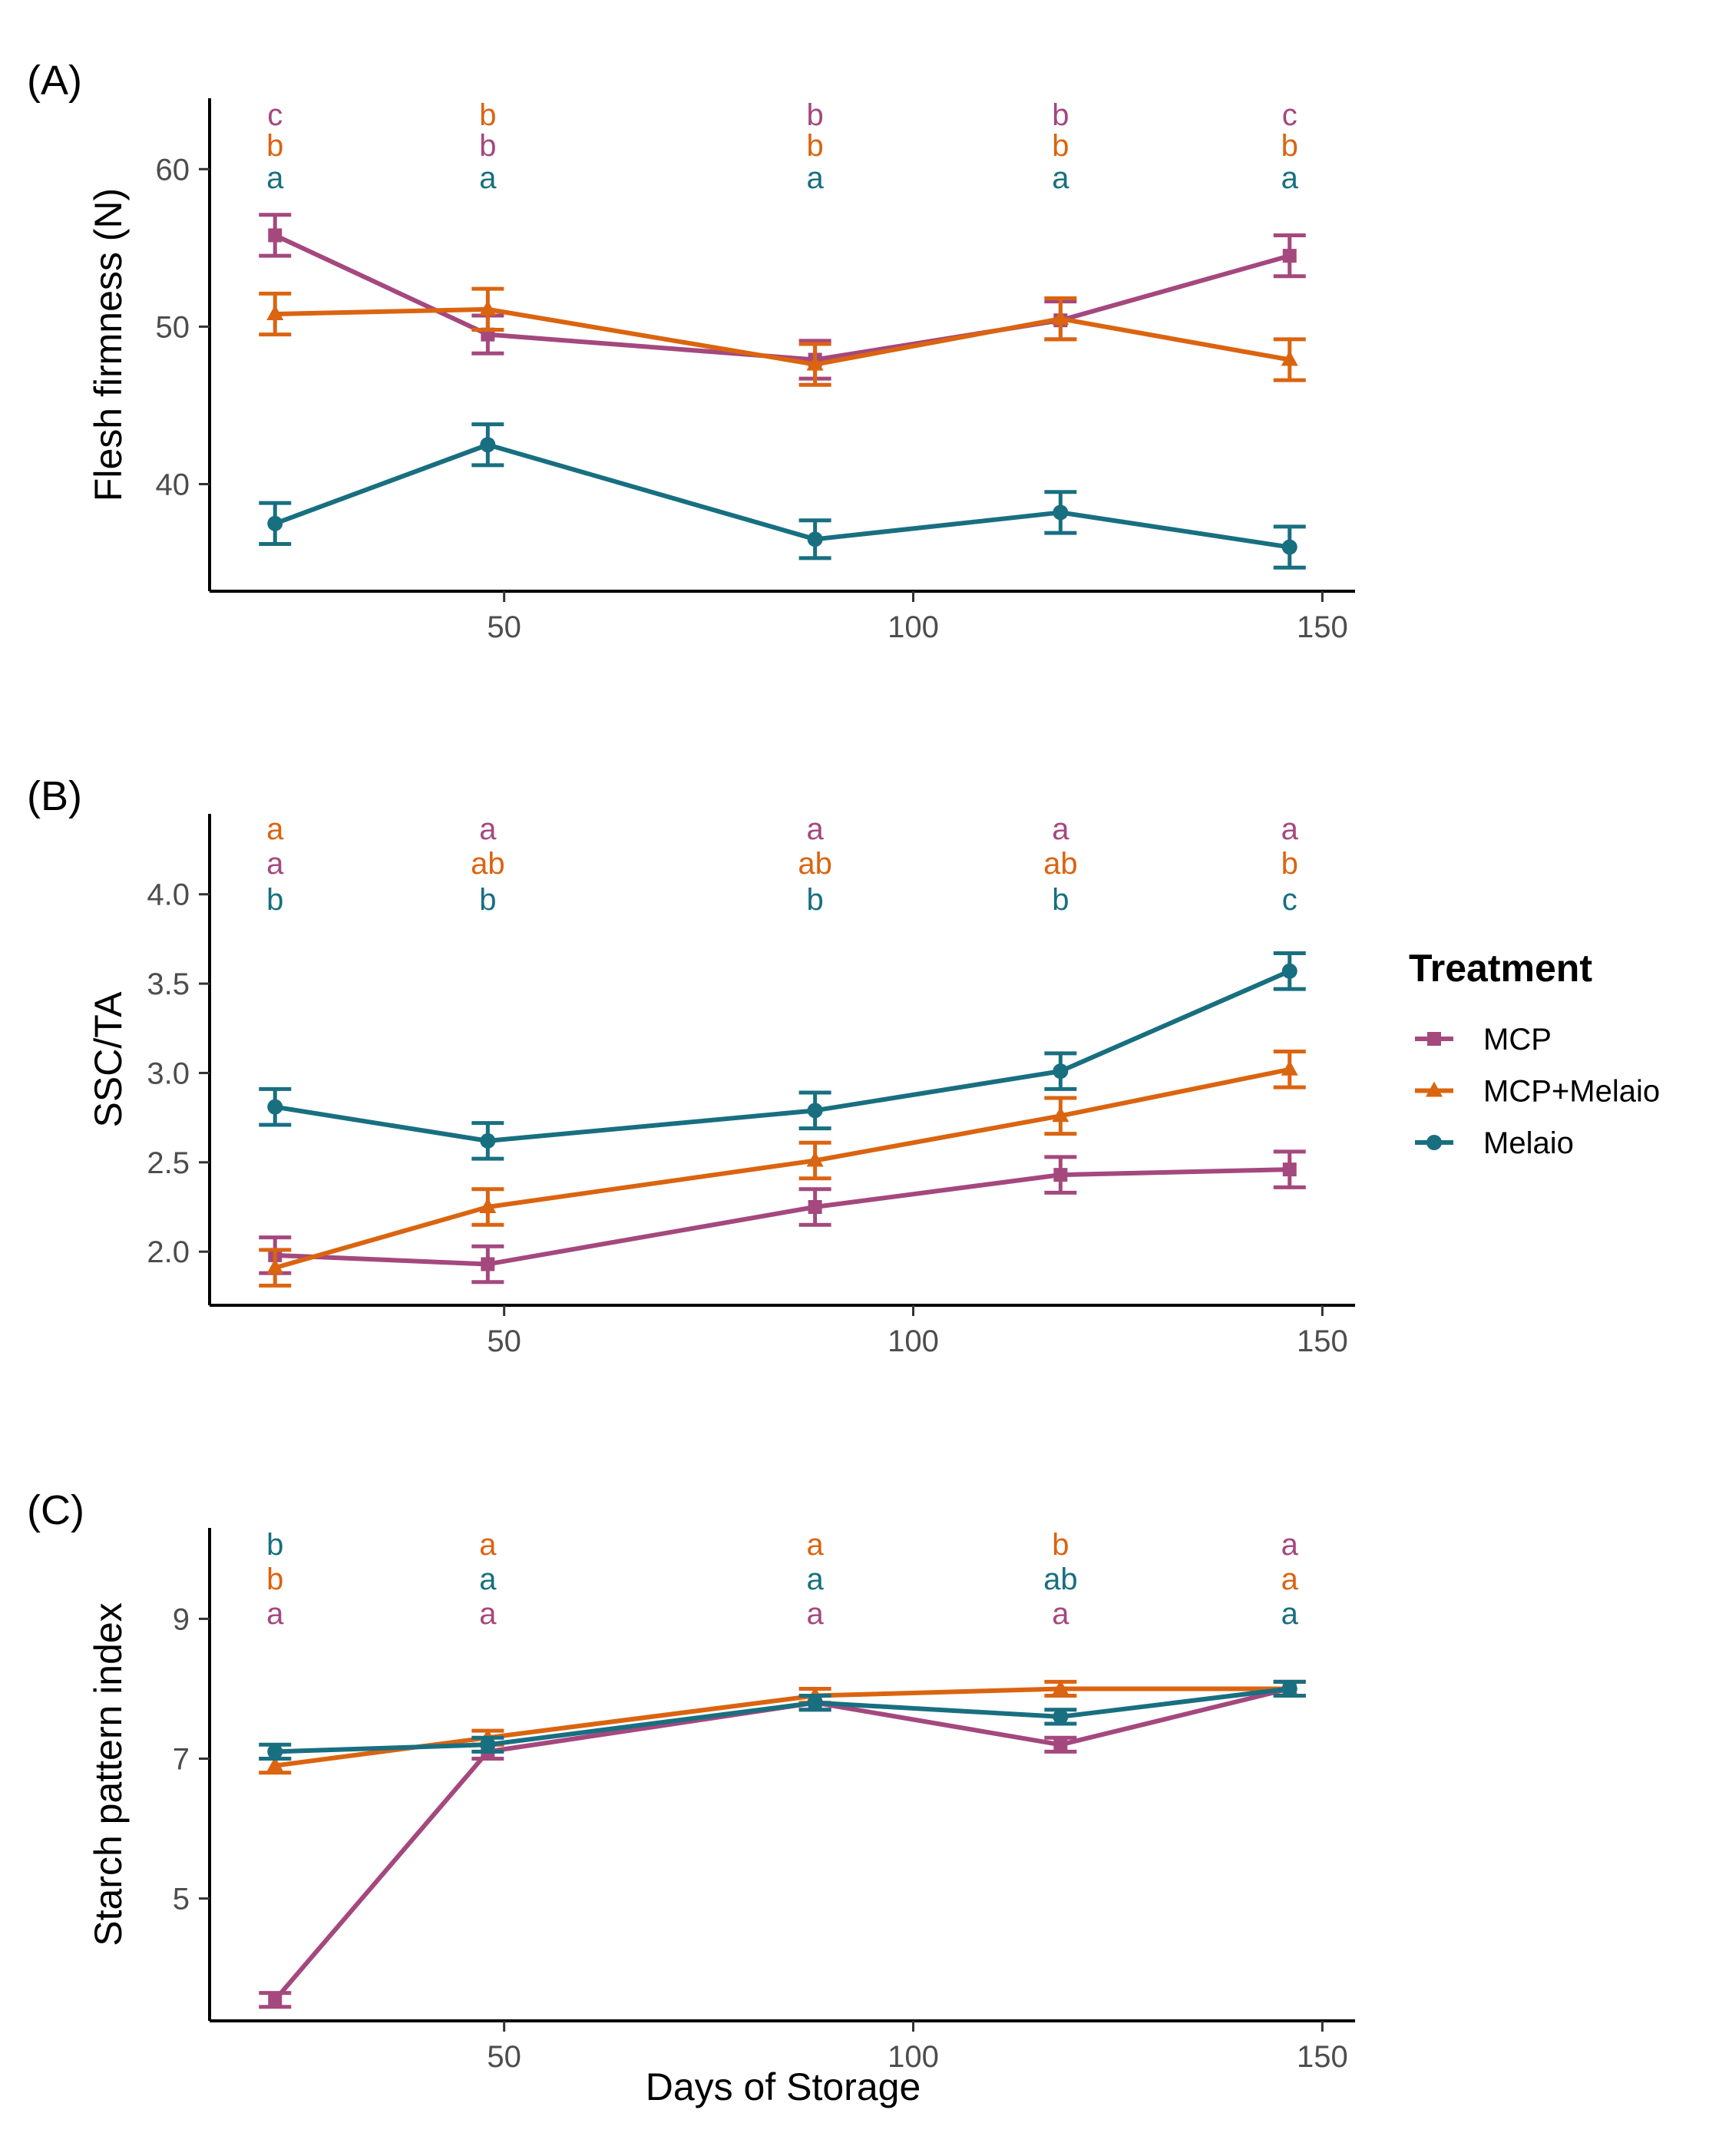 Image resolution: width=1709 pixels, height=2156 pixels. Describe the element at coordinates (1517, 1040) in the screenshot. I see `legend-item-label: MCP` at that location.